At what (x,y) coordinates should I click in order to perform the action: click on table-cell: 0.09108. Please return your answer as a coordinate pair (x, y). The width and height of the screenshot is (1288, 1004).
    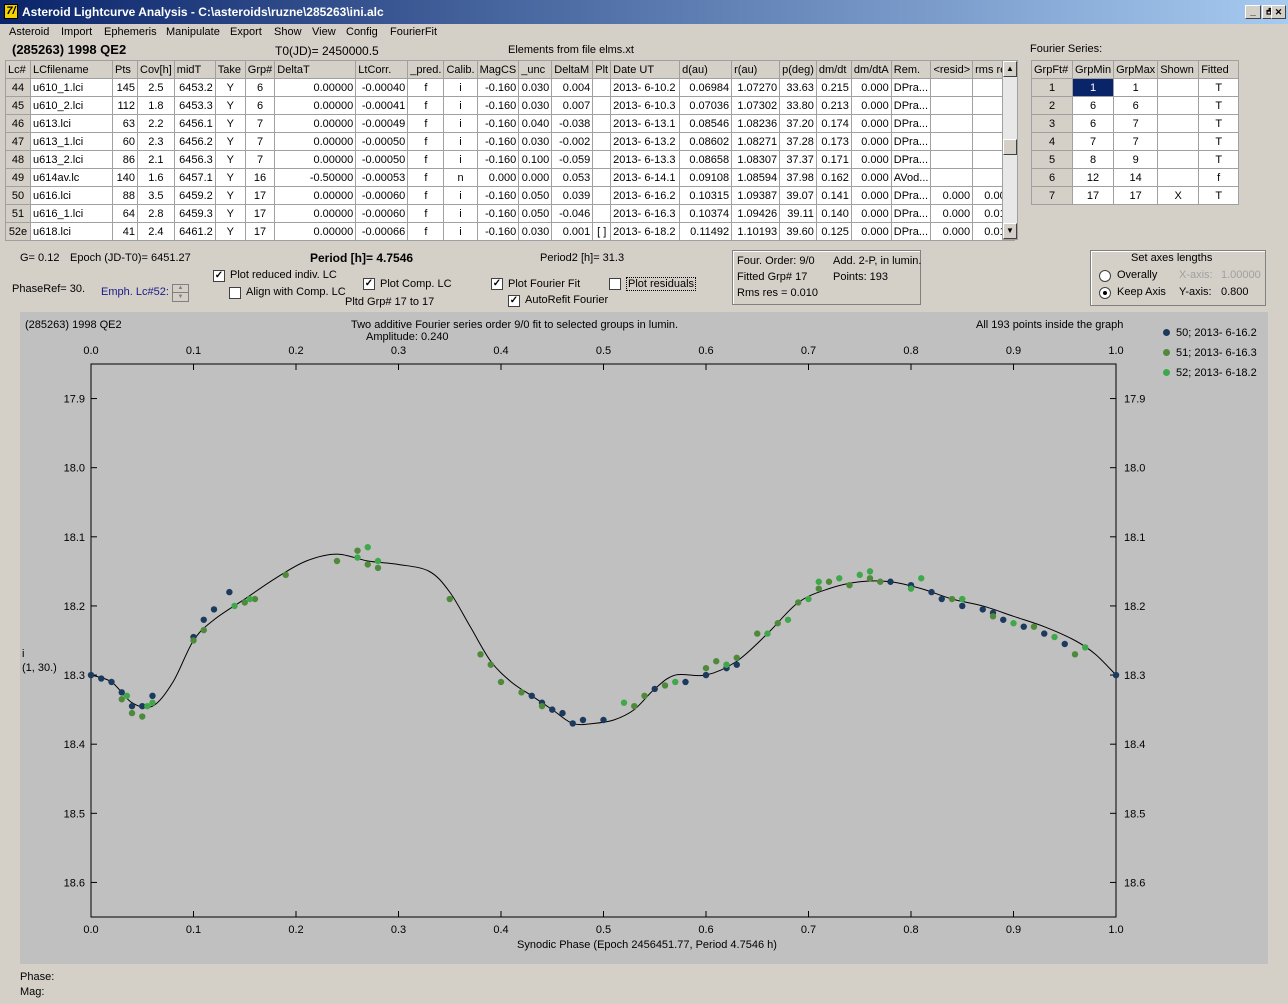
    Looking at the image, I should click on (706, 177).